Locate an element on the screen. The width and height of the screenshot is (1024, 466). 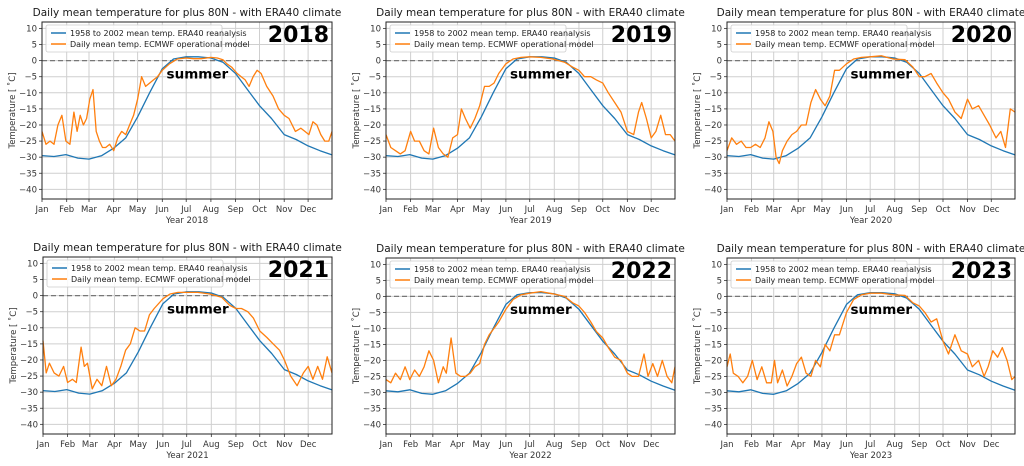
x-axis-label: Year 2020 is located at coordinates (870, 221).